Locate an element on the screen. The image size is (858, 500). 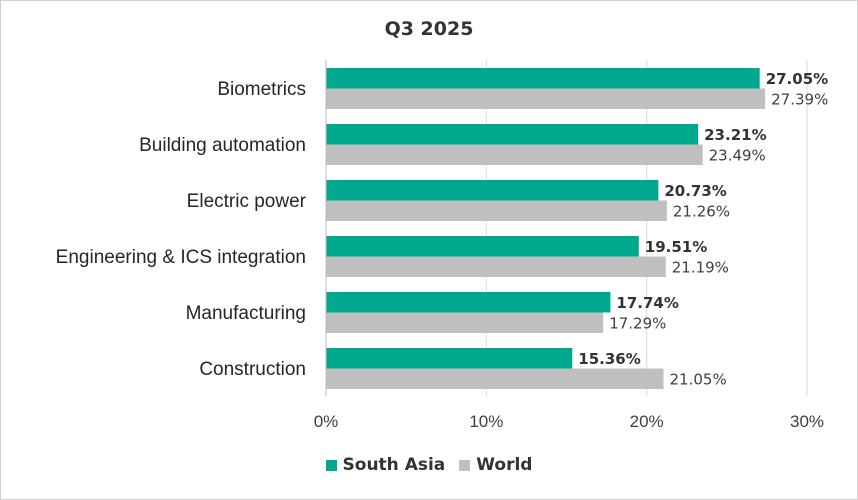
data-label-south-asia-4: 17.74% is located at coordinates (647, 303).